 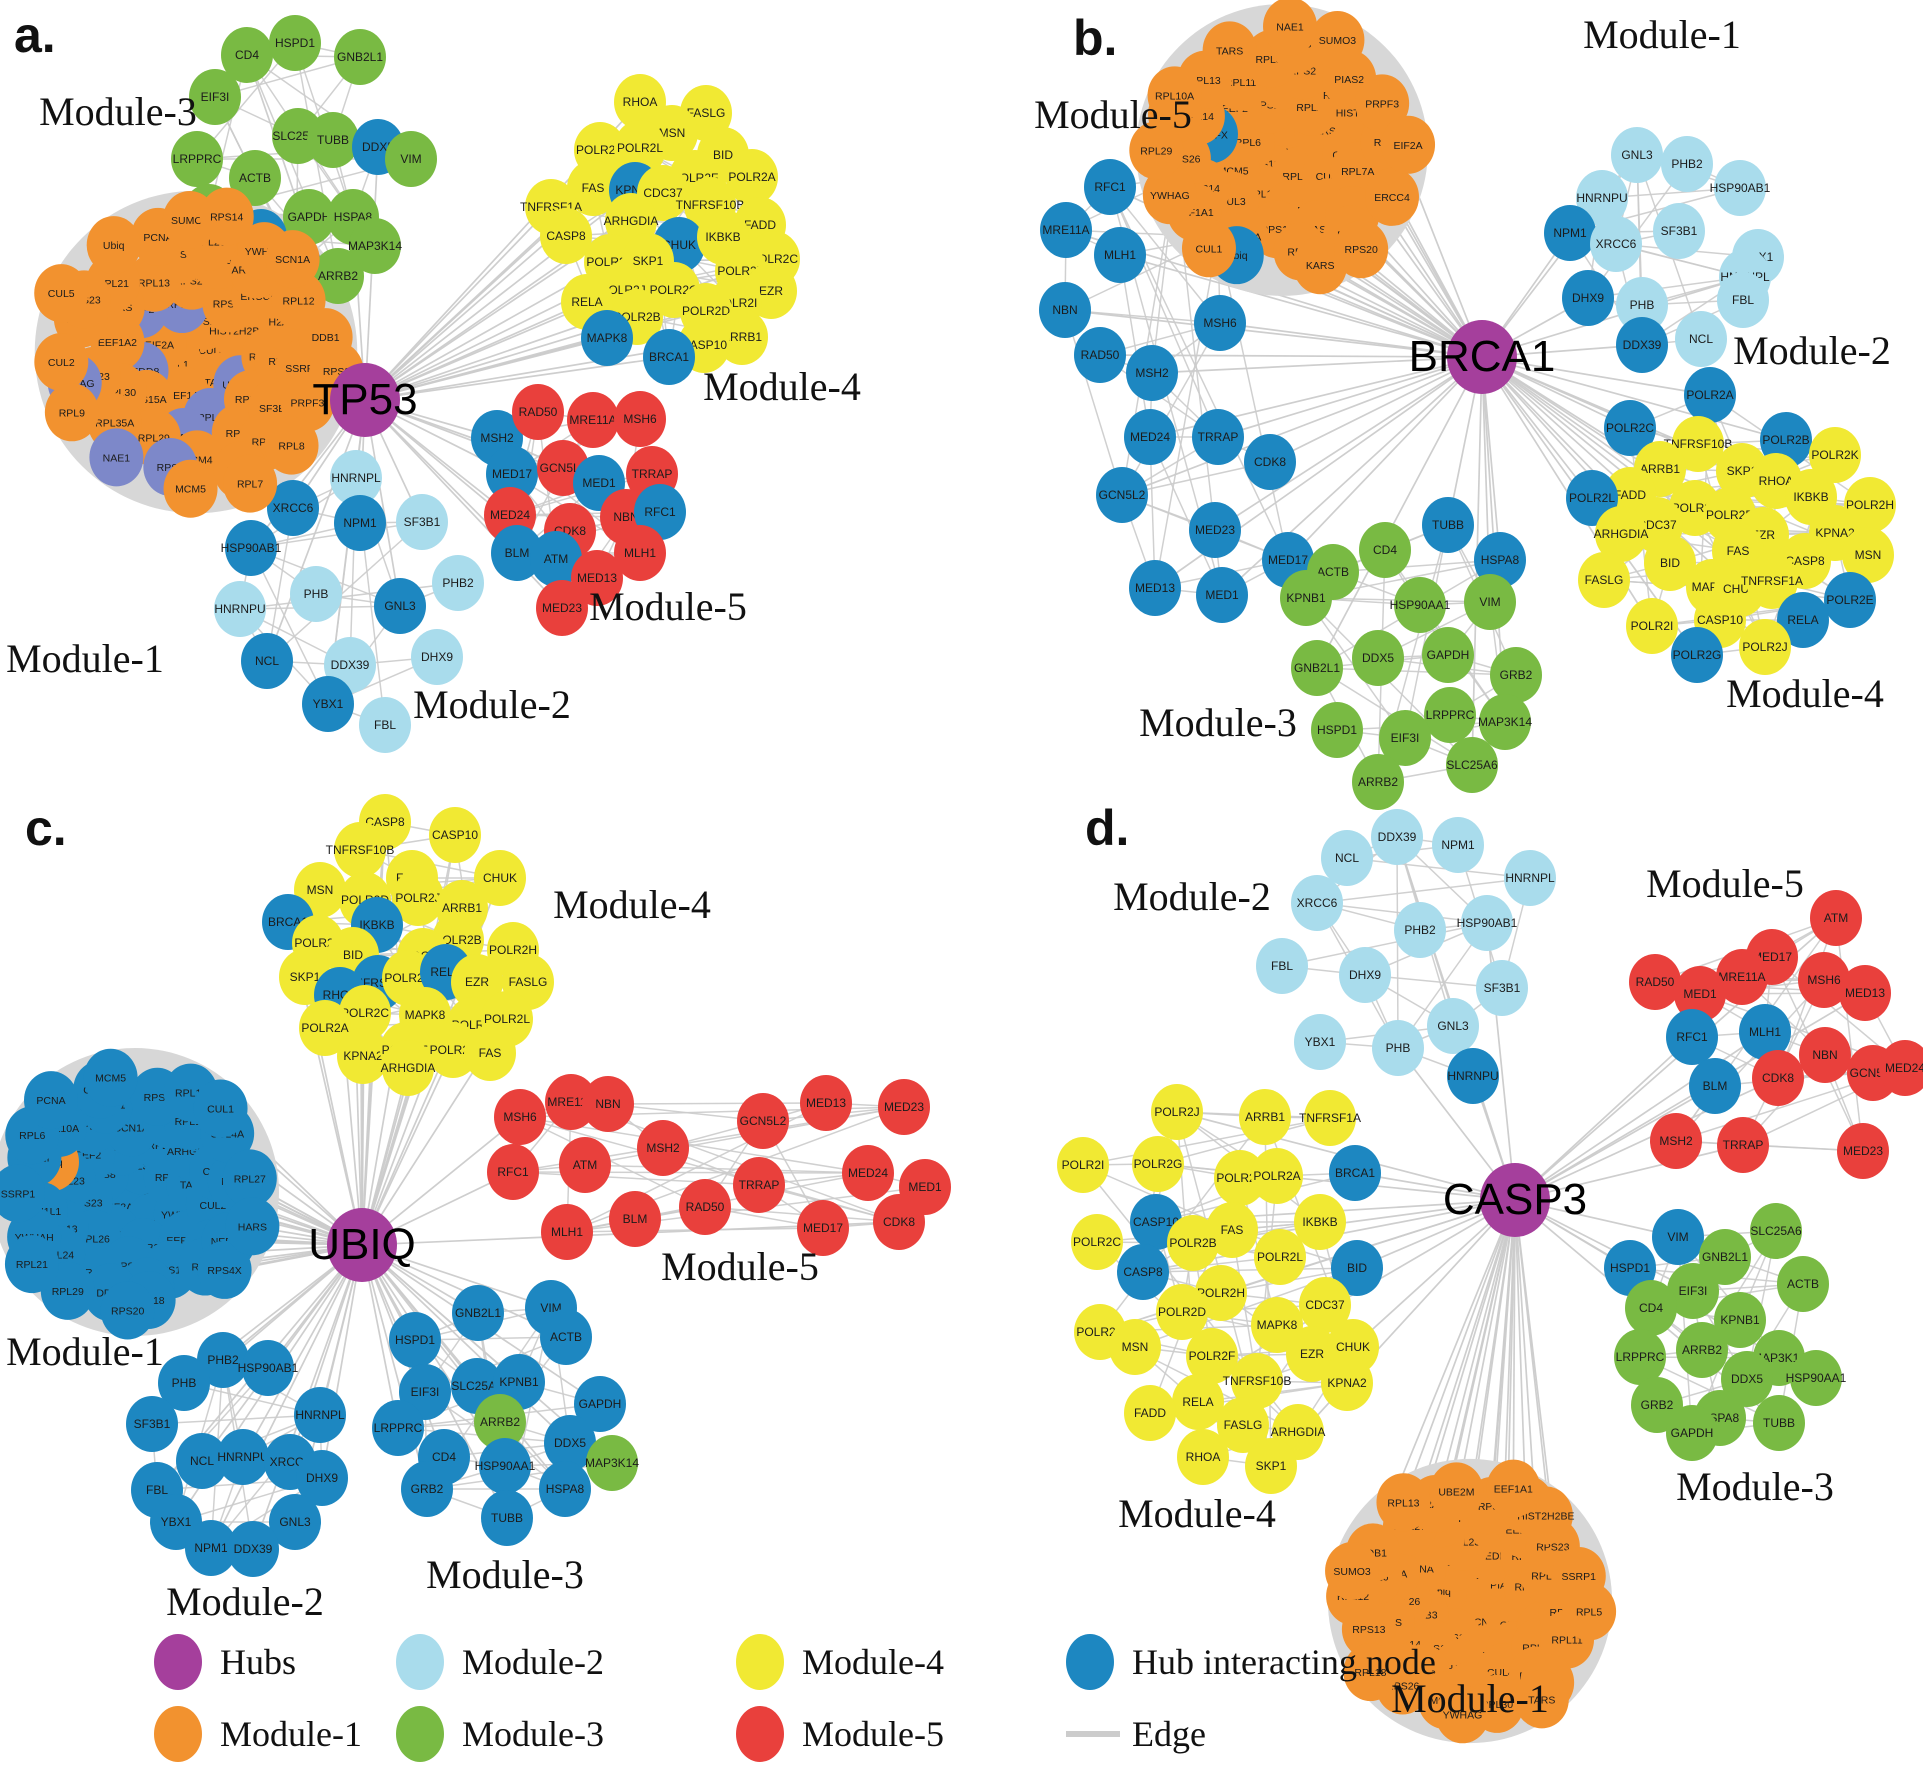 I want to click on node-DDX39: DDX39, so click(x=1642, y=345).